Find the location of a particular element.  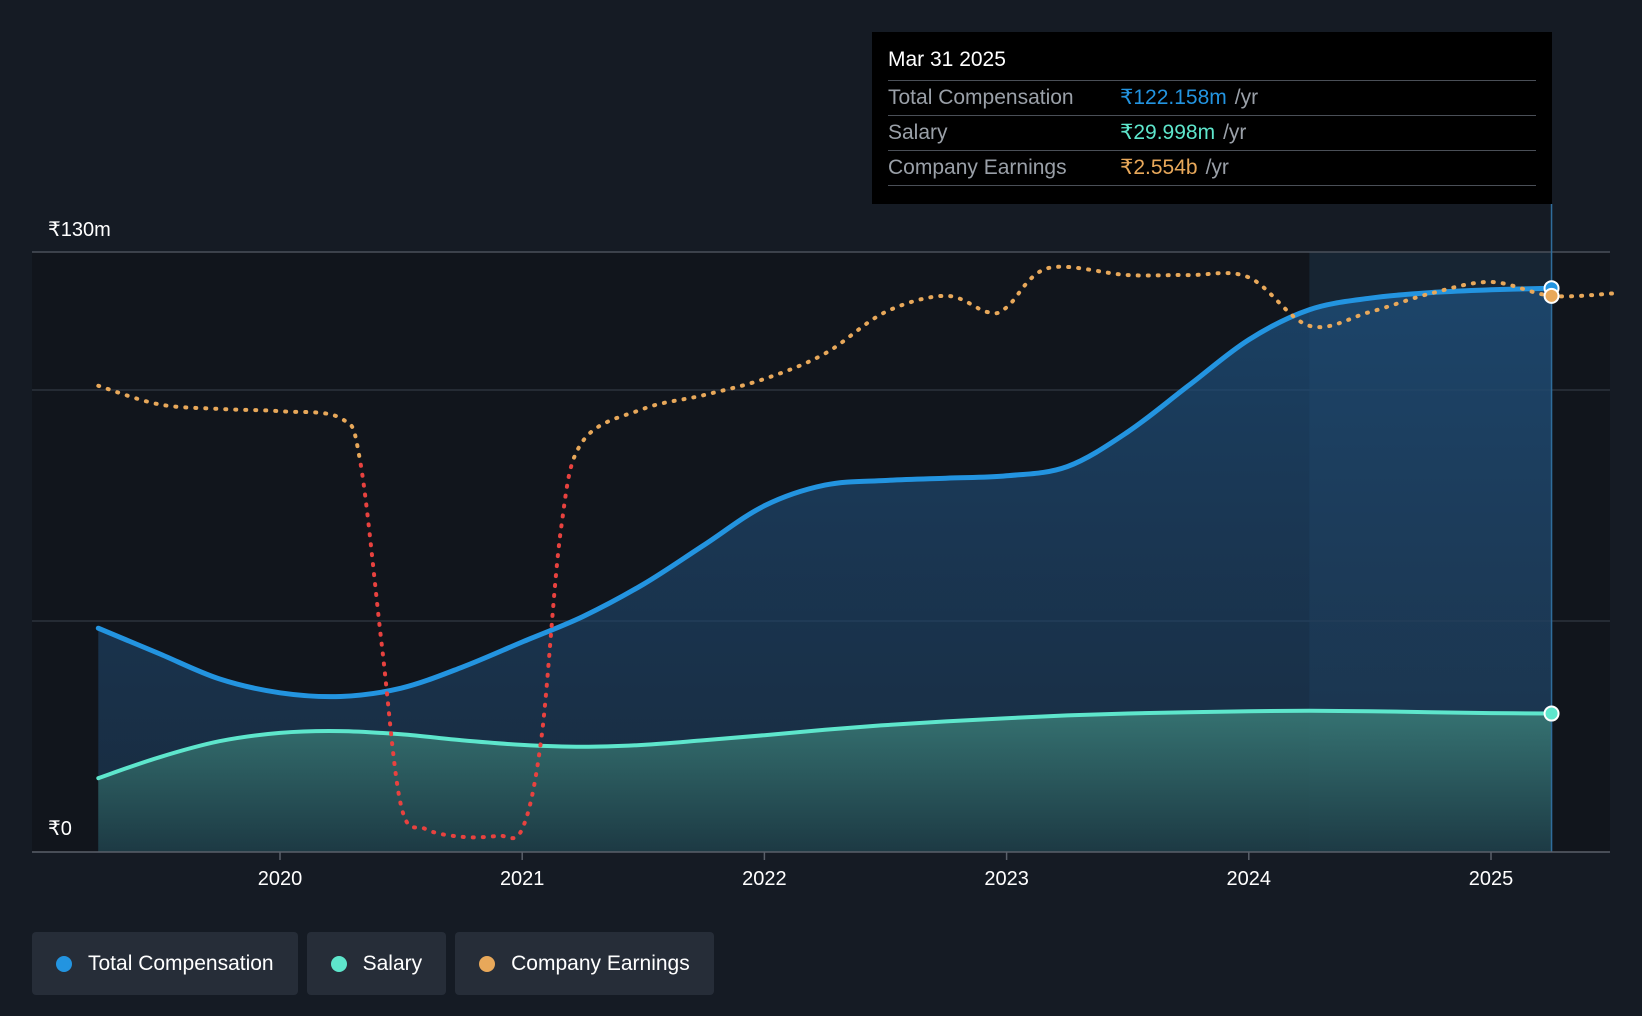

tooltip-value: ₹122.158m is located at coordinates (1173, 97).